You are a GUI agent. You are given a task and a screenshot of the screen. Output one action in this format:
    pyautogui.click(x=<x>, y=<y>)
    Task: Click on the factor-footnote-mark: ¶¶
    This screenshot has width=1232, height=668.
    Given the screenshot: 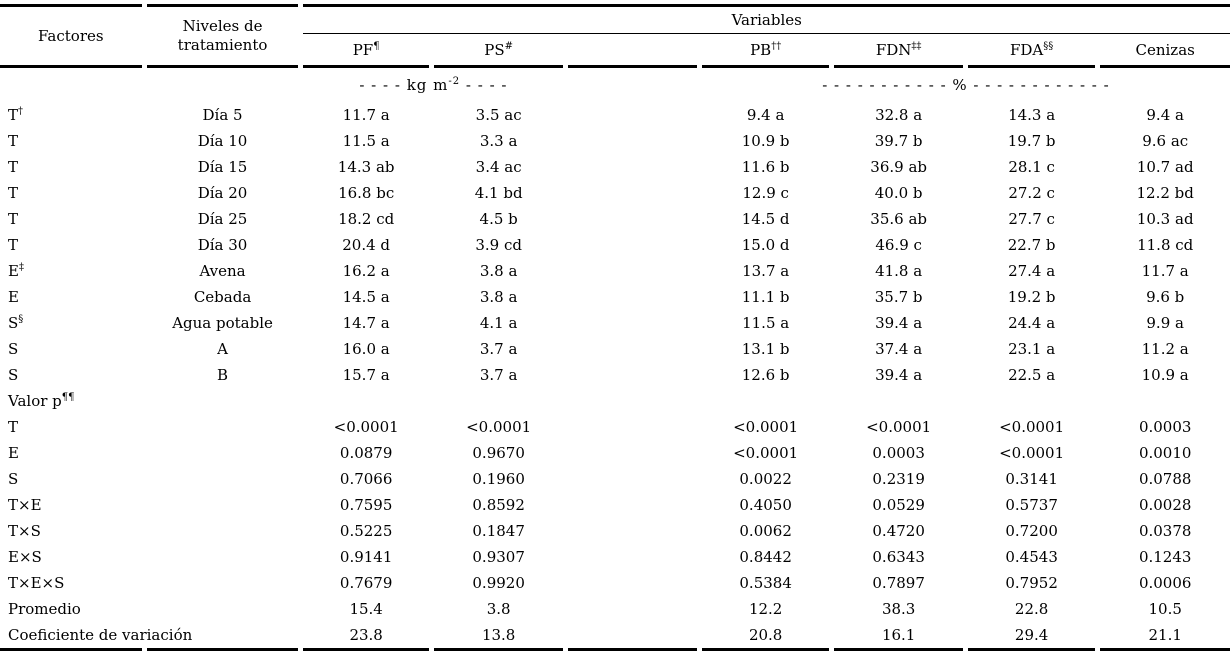 What is the action you would take?
    pyautogui.click(x=68, y=397)
    